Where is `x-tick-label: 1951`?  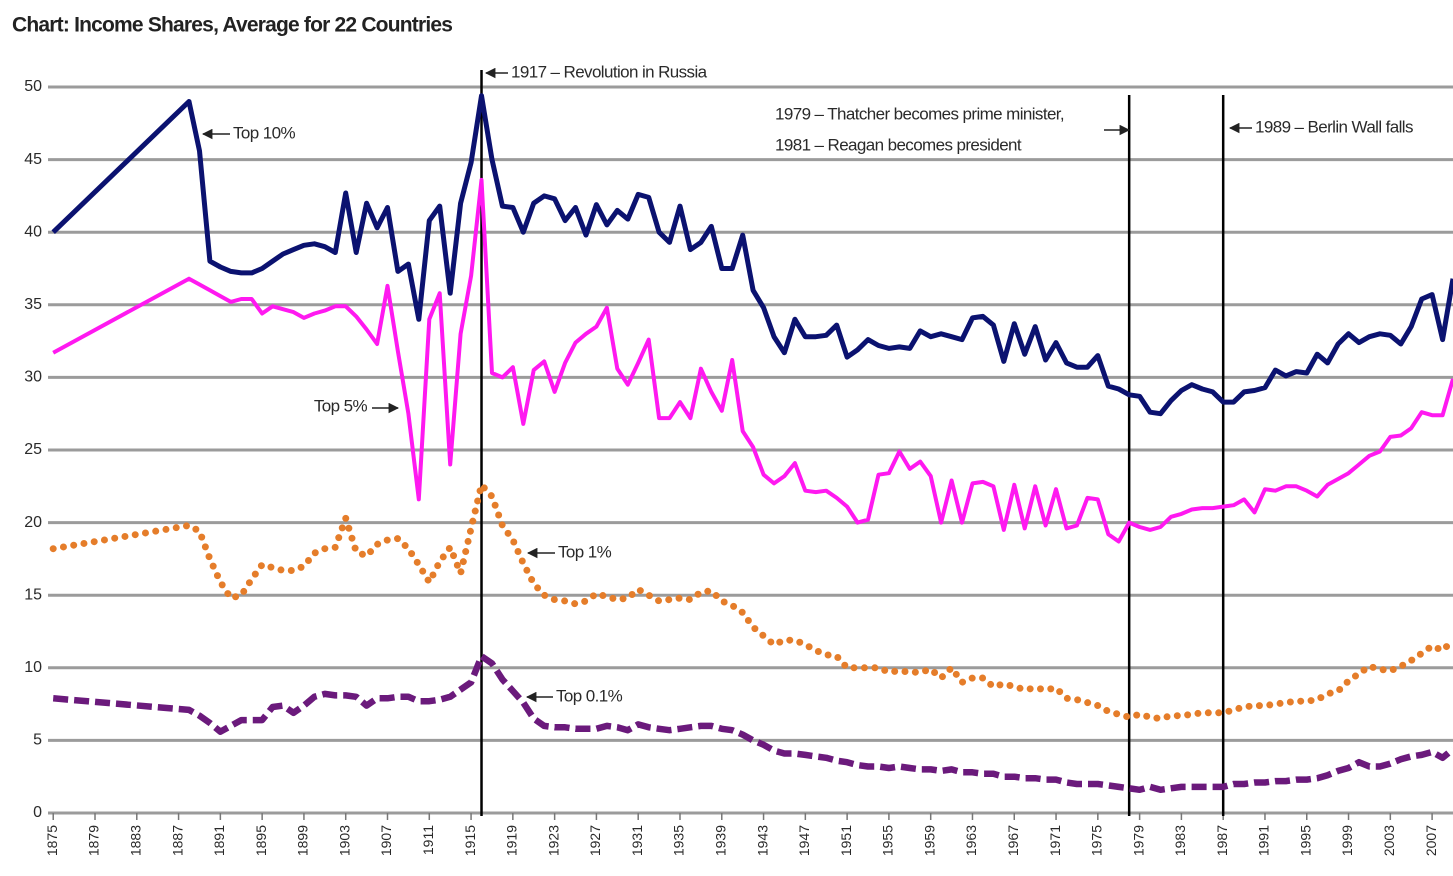
x-tick-label: 1951 is located at coordinates (846, 840).